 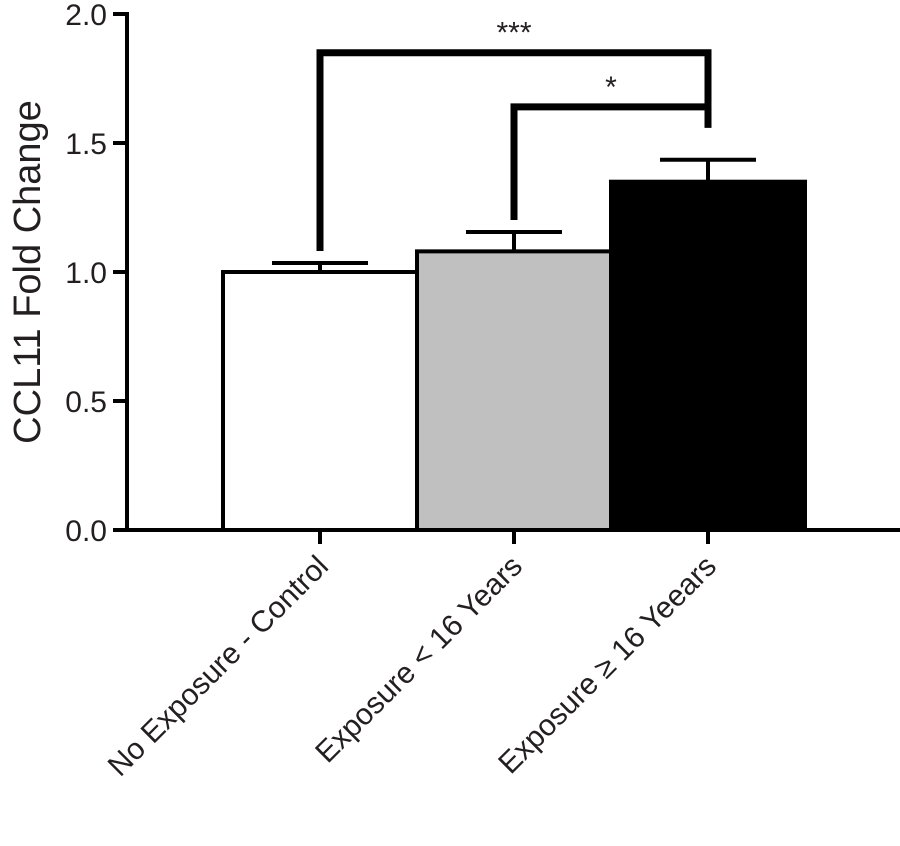 I want to click on y-tick-label: 0.0, so click(x=86, y=531).